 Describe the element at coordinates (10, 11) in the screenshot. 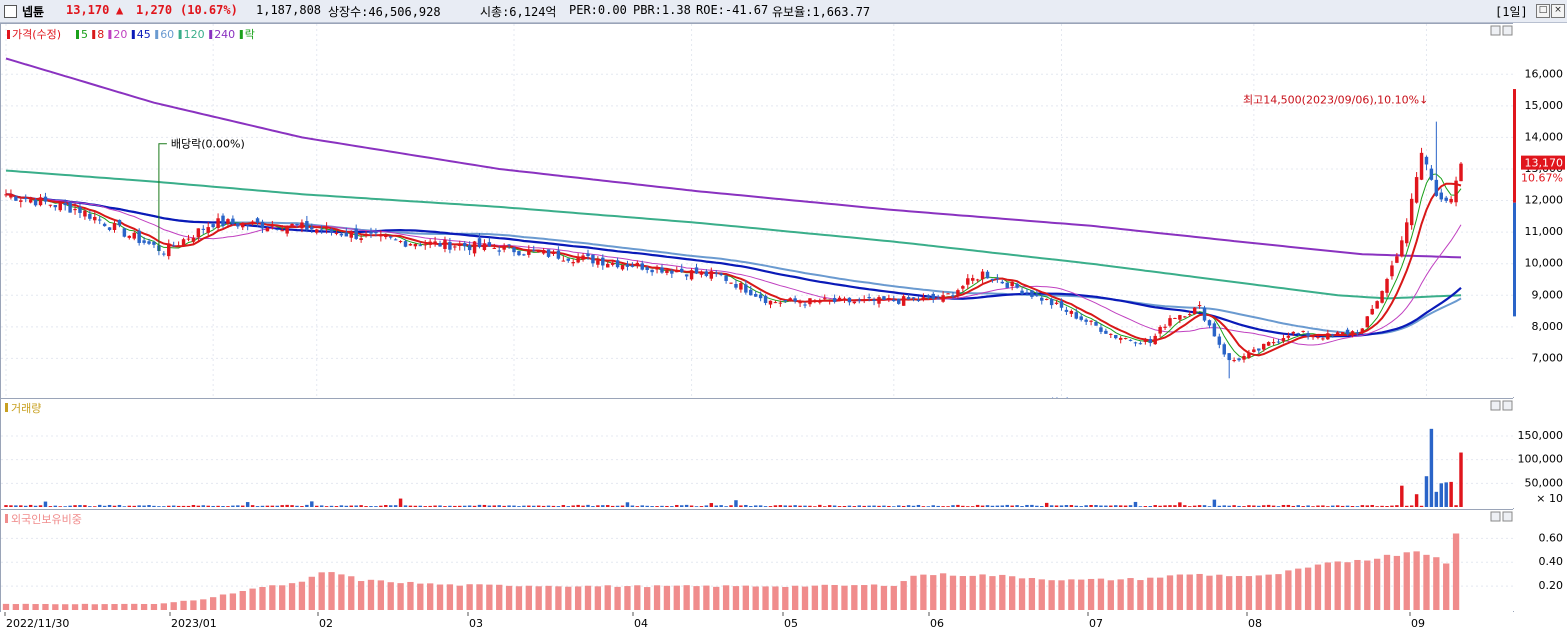

I see `select-checkbox` at that location.